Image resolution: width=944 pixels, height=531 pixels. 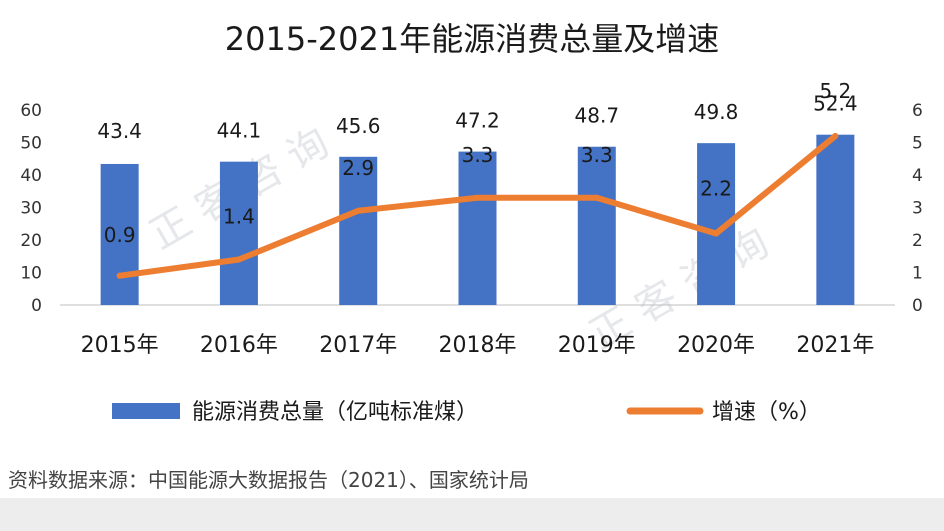 I want to click on source-note: 资料数据来源：中国能源大数据报告（2021）、国家统计局, so click(x=268, y=480).